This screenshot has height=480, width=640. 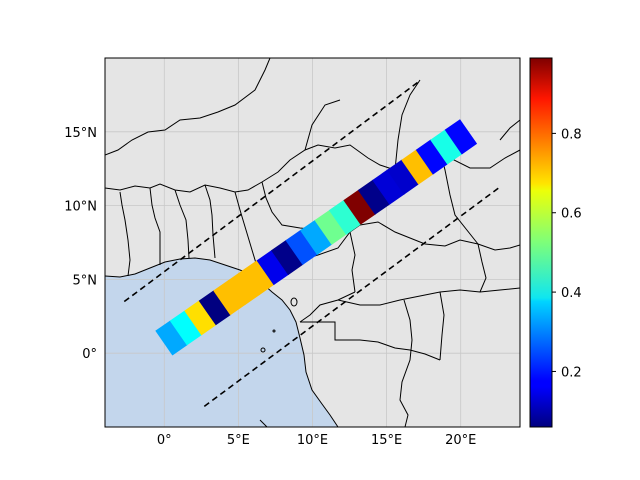 I want to click on colorbar-tick-label: 0.2, so click(x=571, y=372).